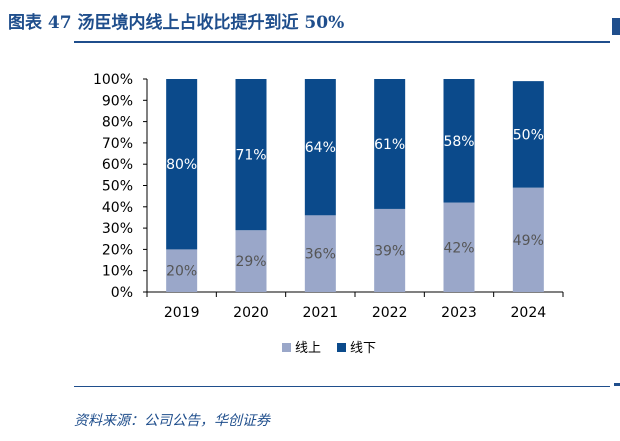 The image size is (620, 441). What do you see at coordinates (117, 208) in the screenshot?
I see `y-tick-label: 40%` at bounding box center [117, 208].